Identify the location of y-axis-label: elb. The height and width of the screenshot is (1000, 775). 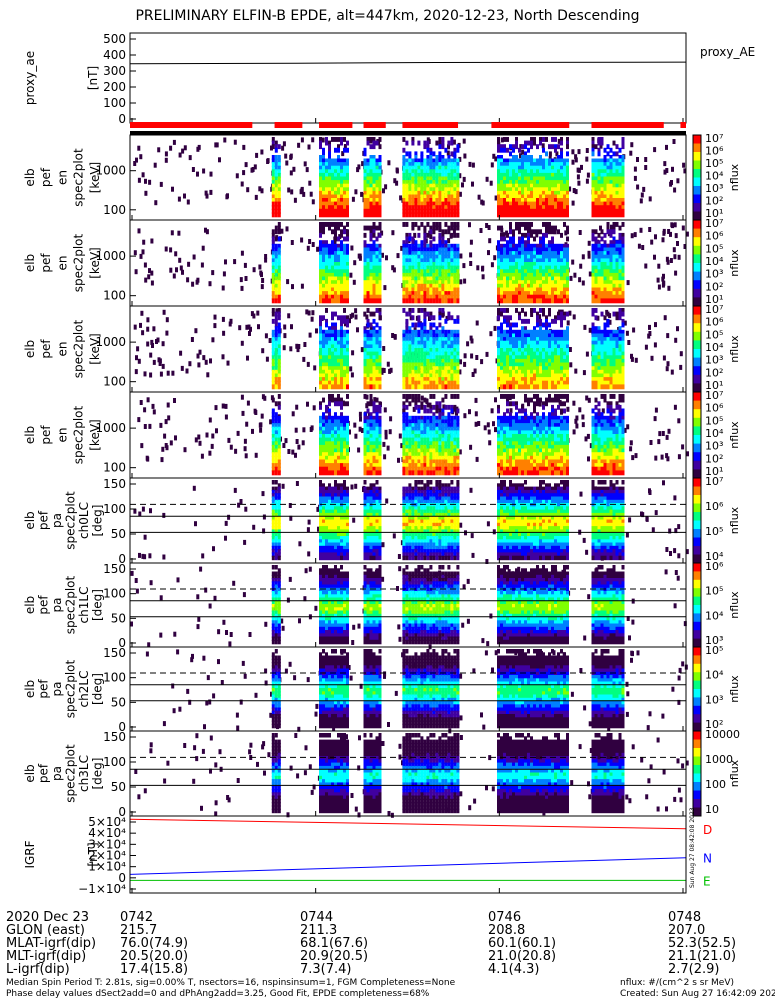
(30, 177).